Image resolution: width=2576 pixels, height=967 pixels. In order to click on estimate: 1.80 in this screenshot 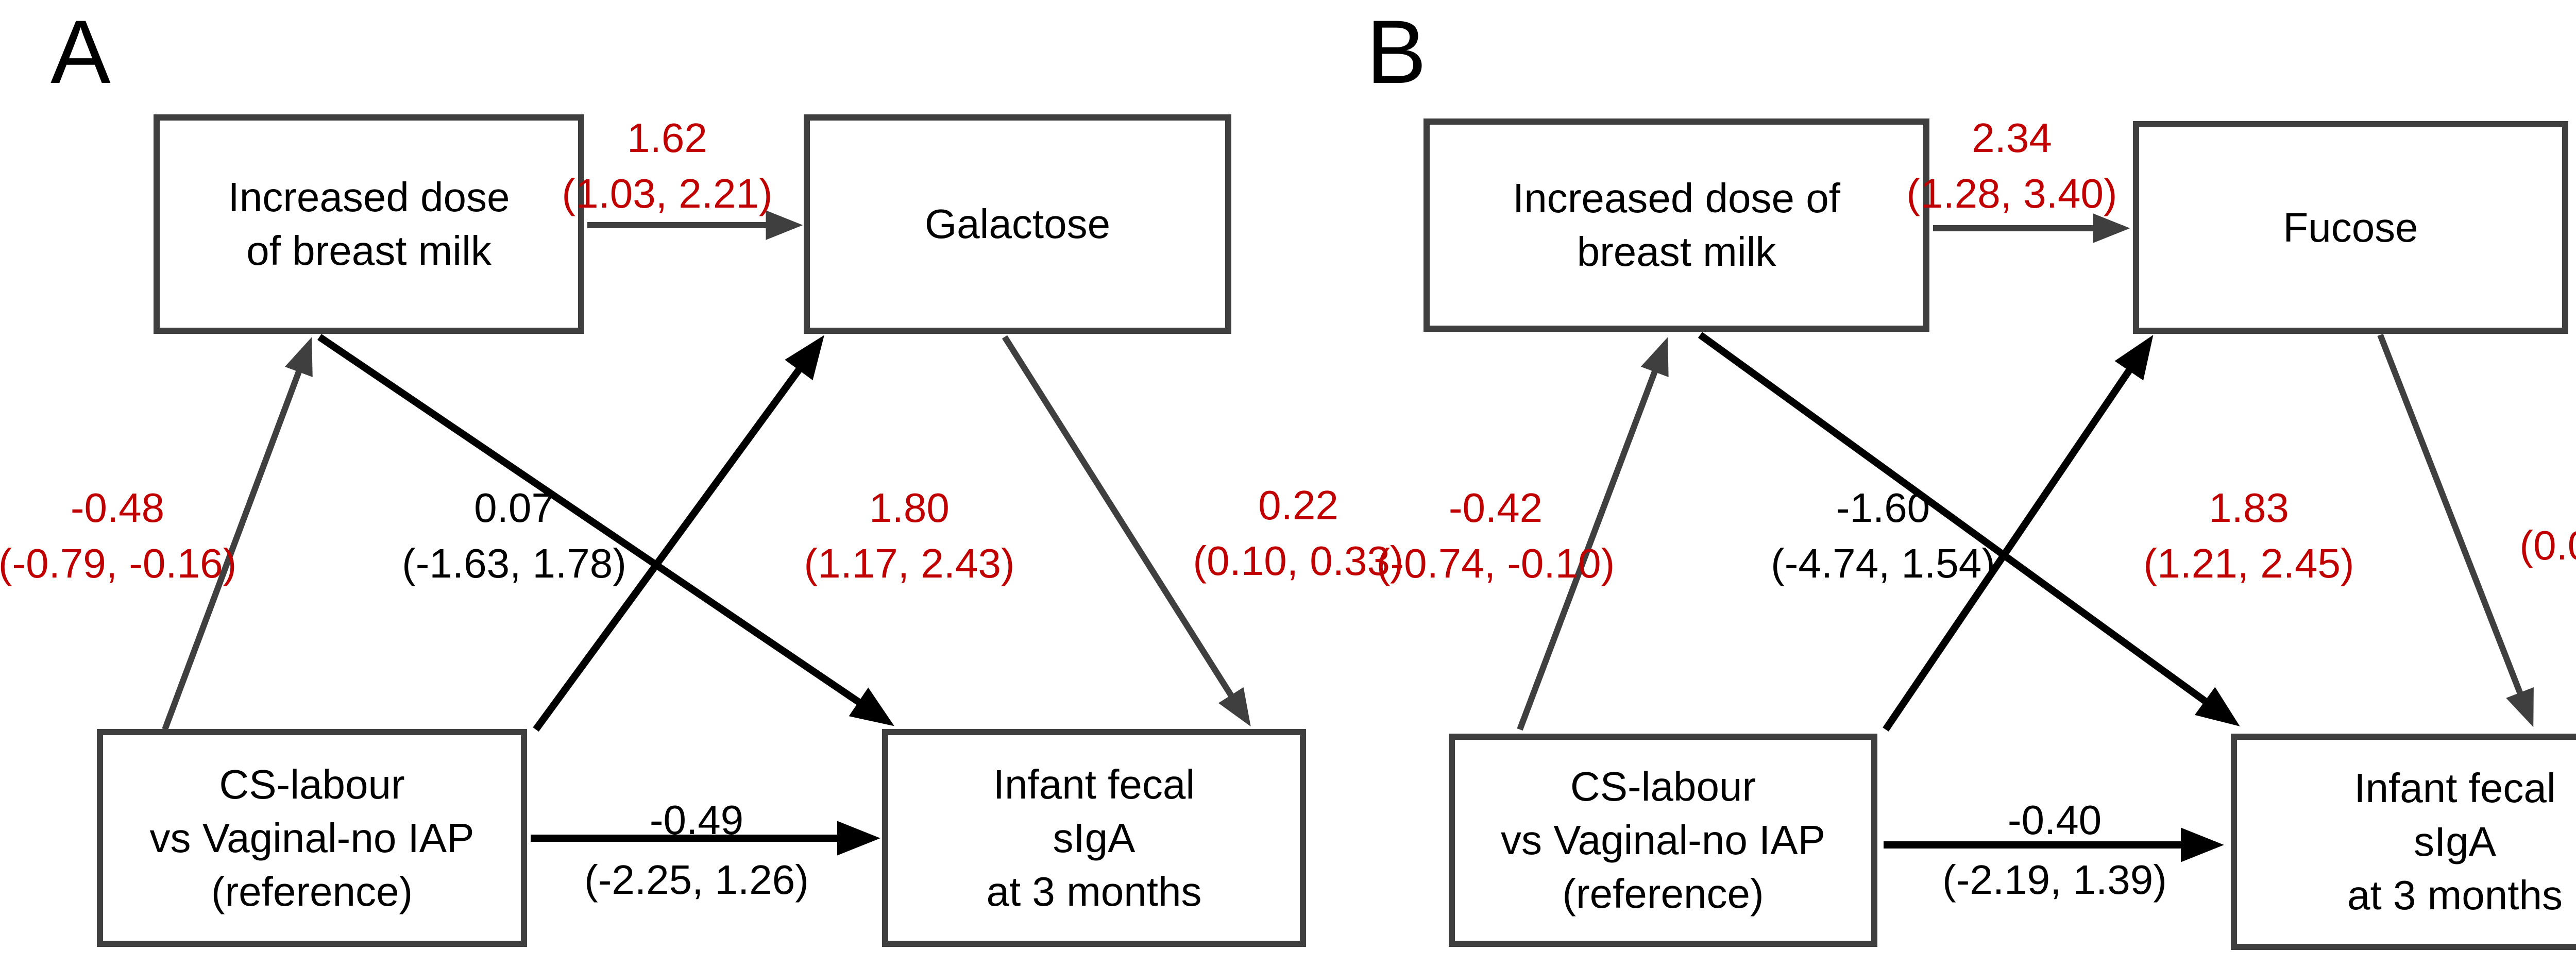, I will do `click(909, 508)`.